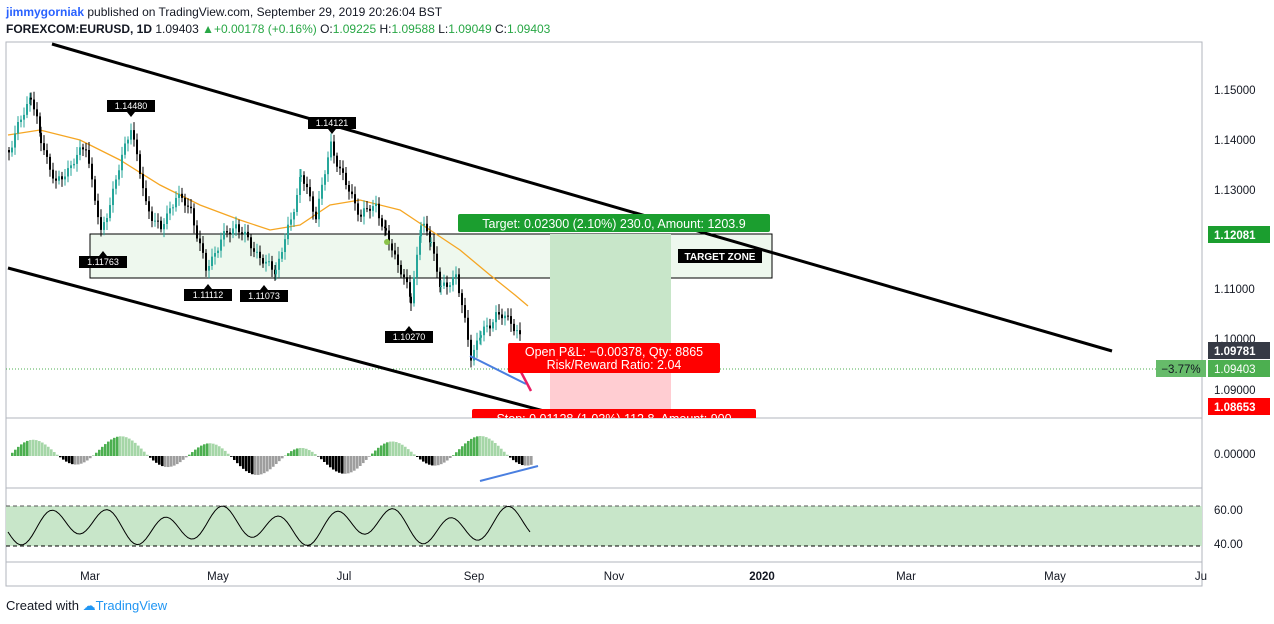 The image size is (1274, 624). Describe the element at coordinates (103, 259) in the screenshot. I see `swing-label-3: 1.11763` at that location.